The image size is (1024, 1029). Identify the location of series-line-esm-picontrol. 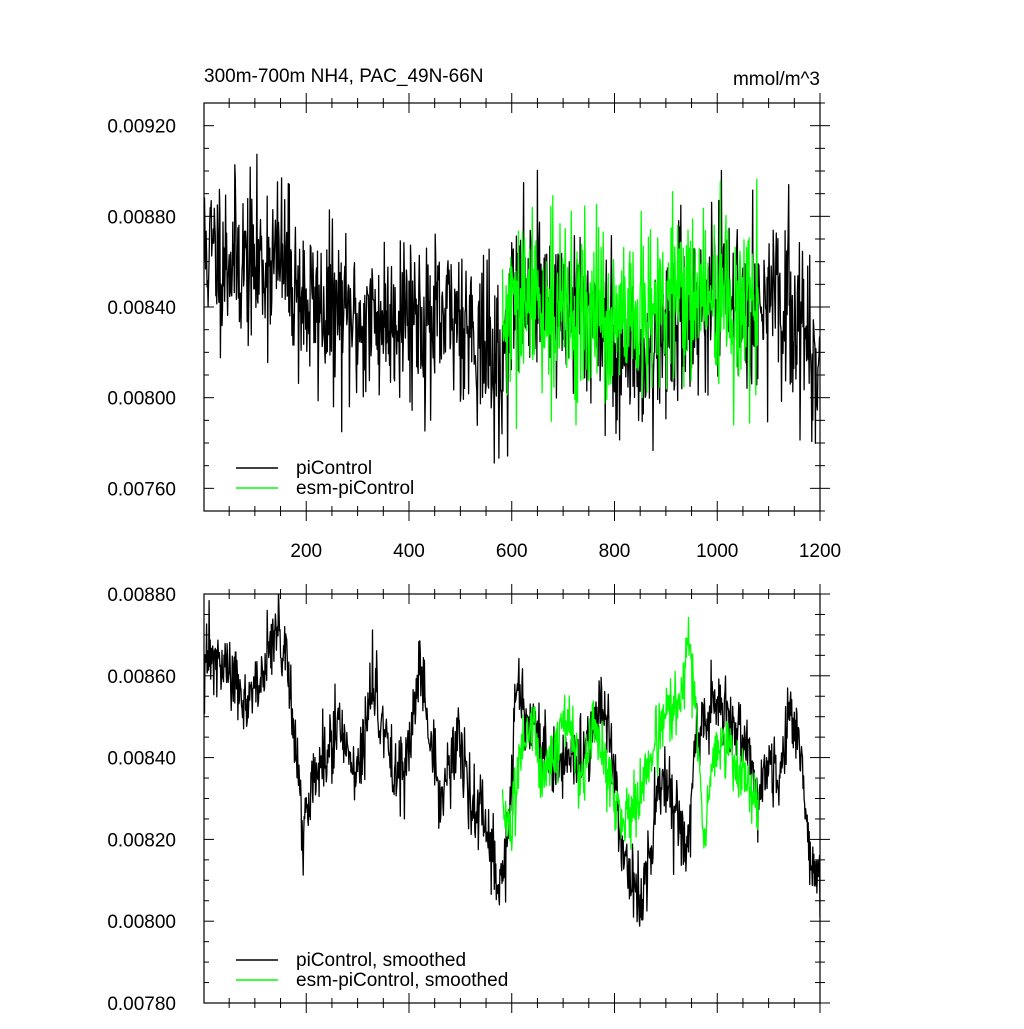
(630, 304).